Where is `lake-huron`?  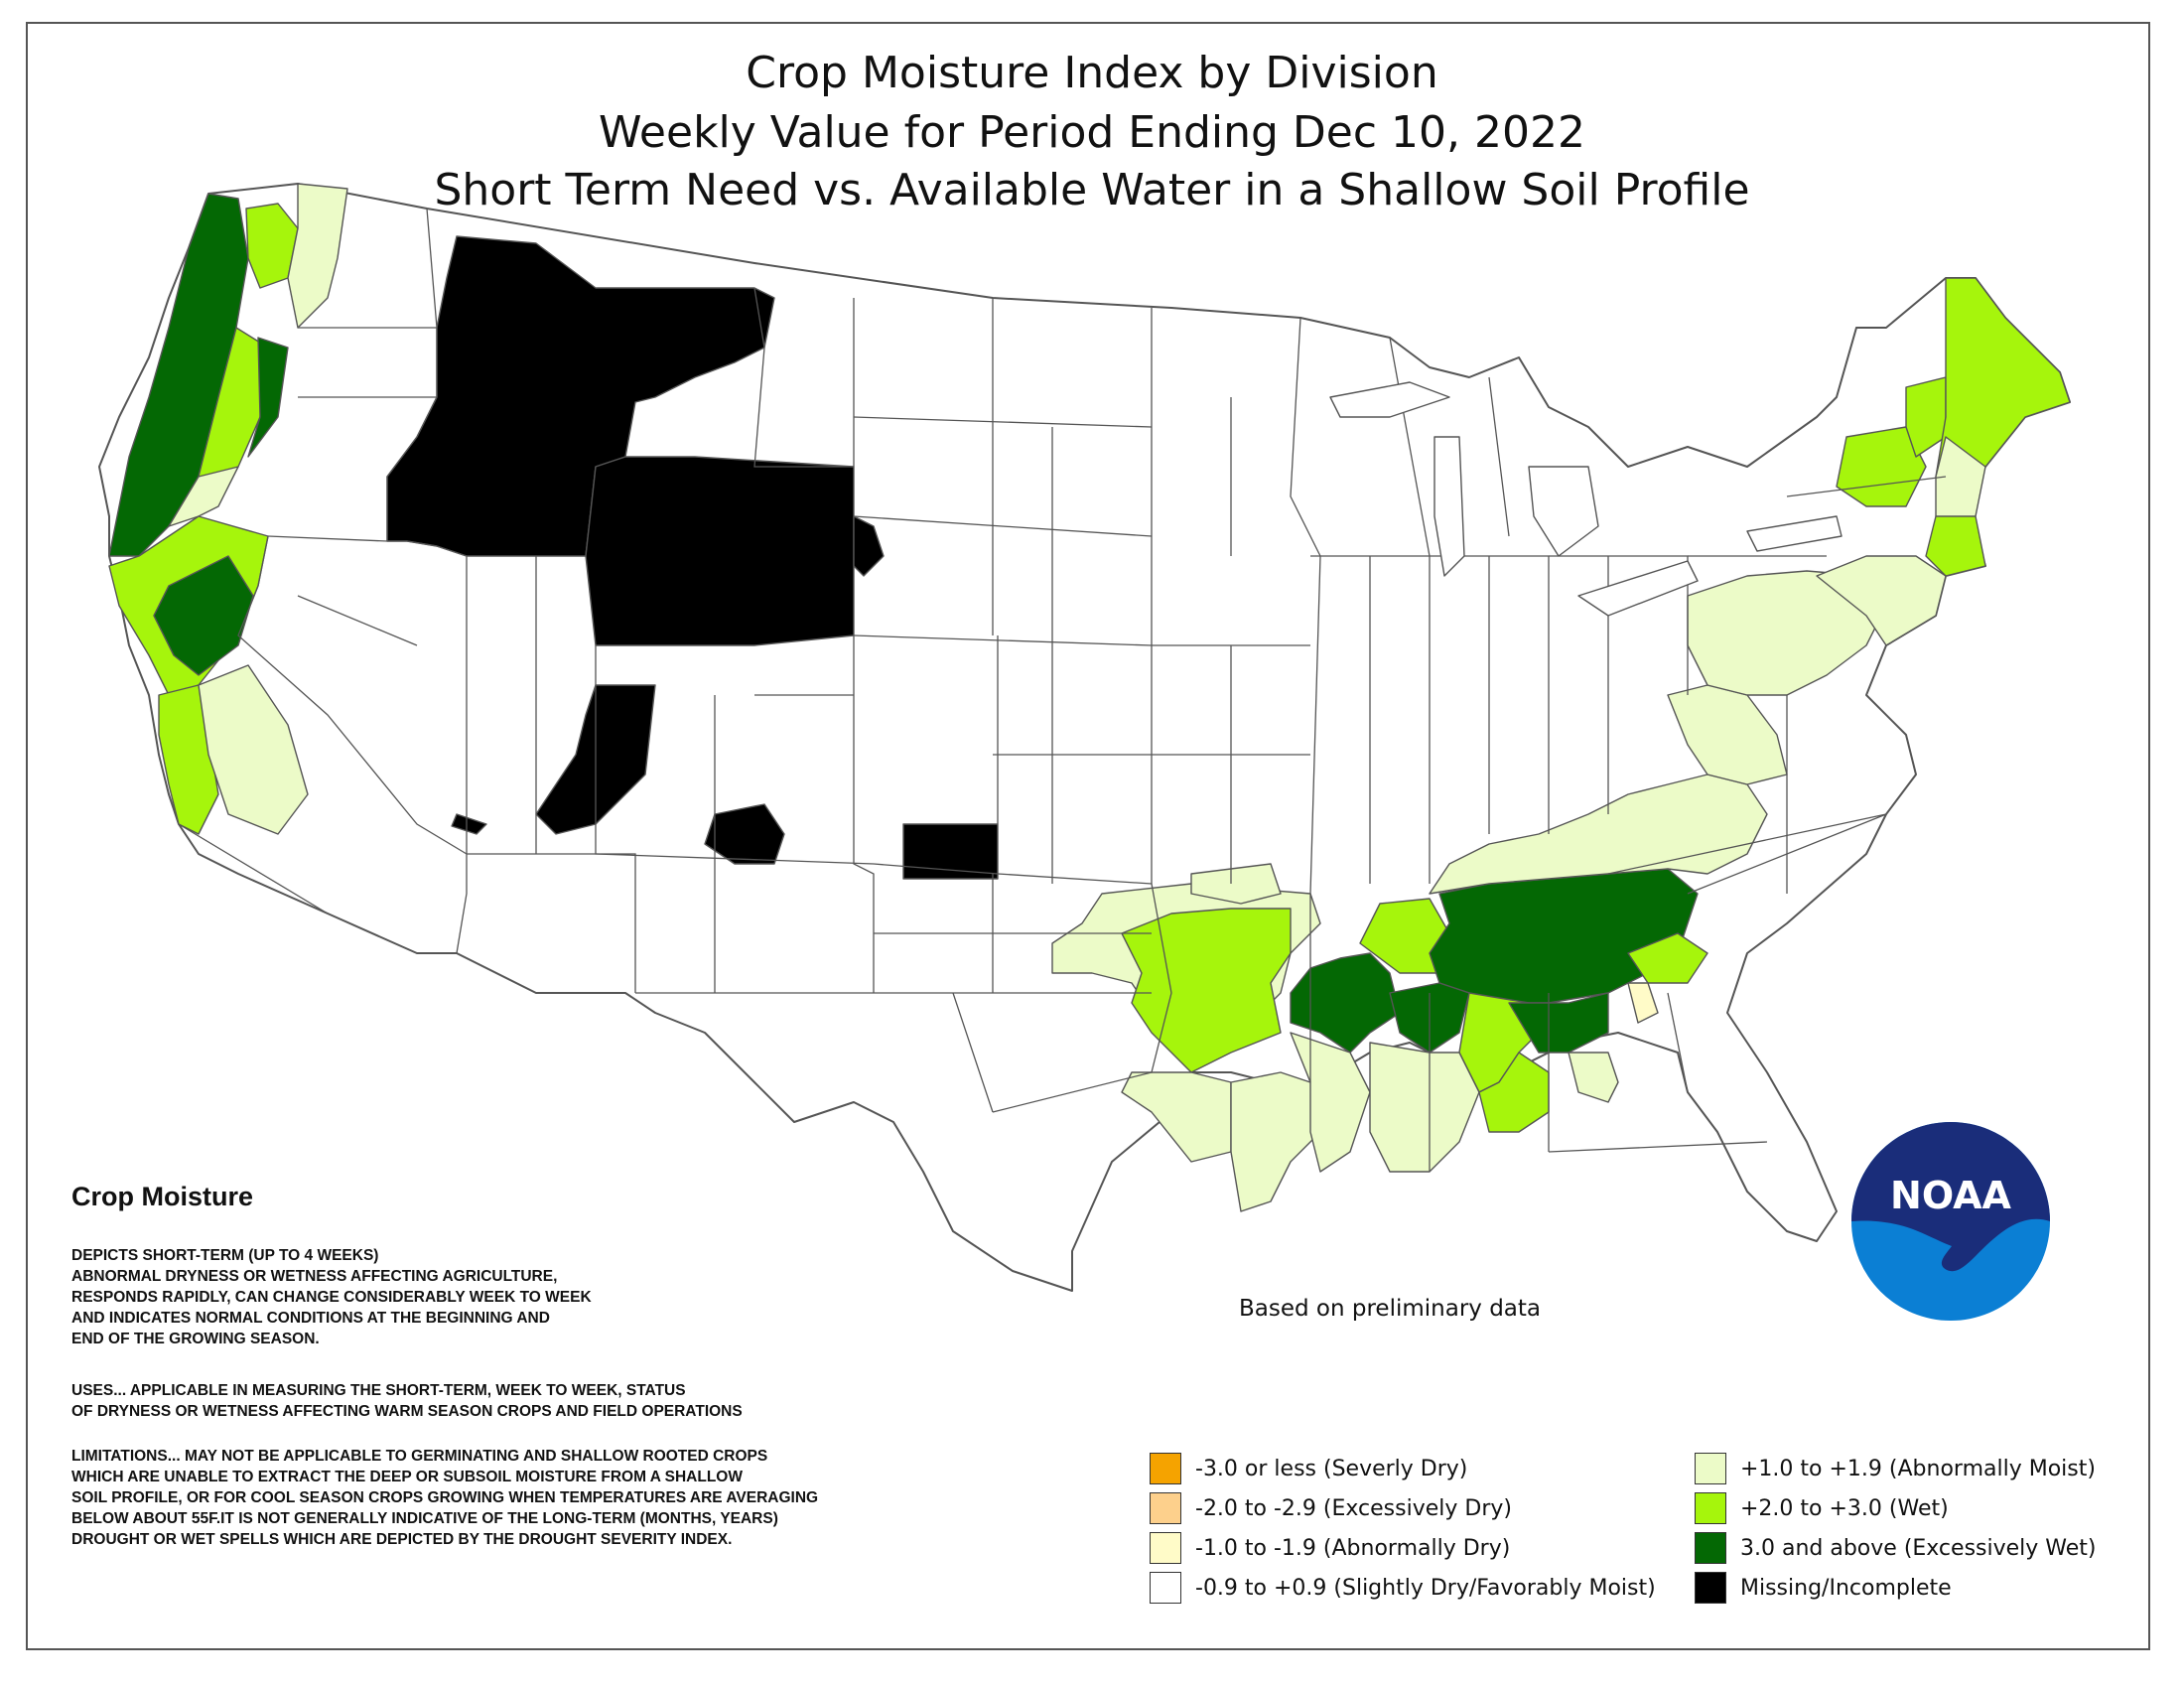 lake-huron is located at coordinates (1563, 512).